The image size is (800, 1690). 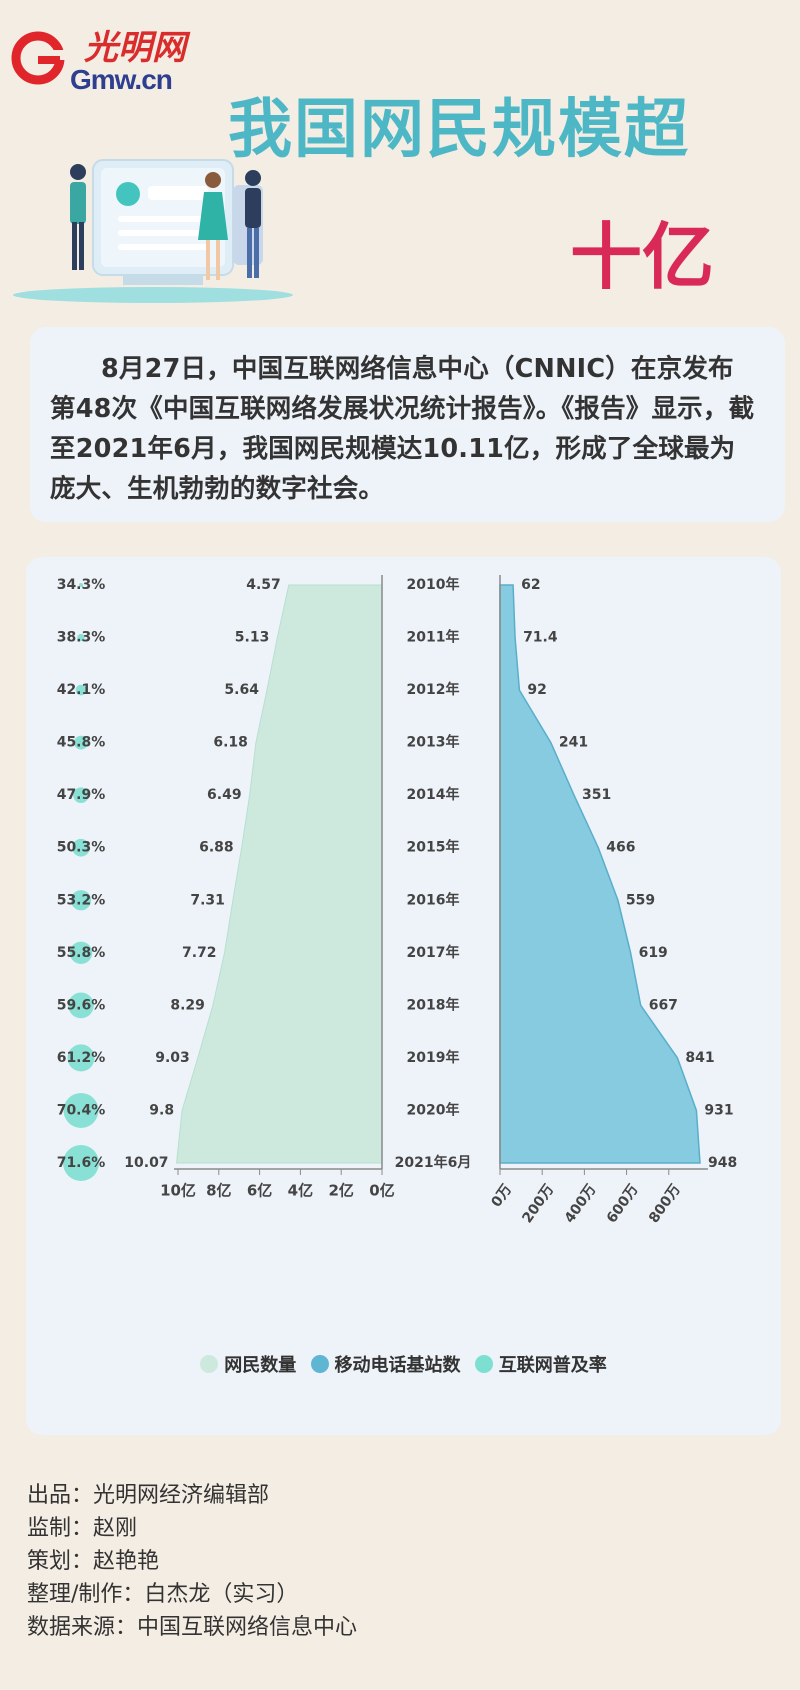 I want to click on netizens-axis-tick-label: 0亿, so click(x=381, y=1191).